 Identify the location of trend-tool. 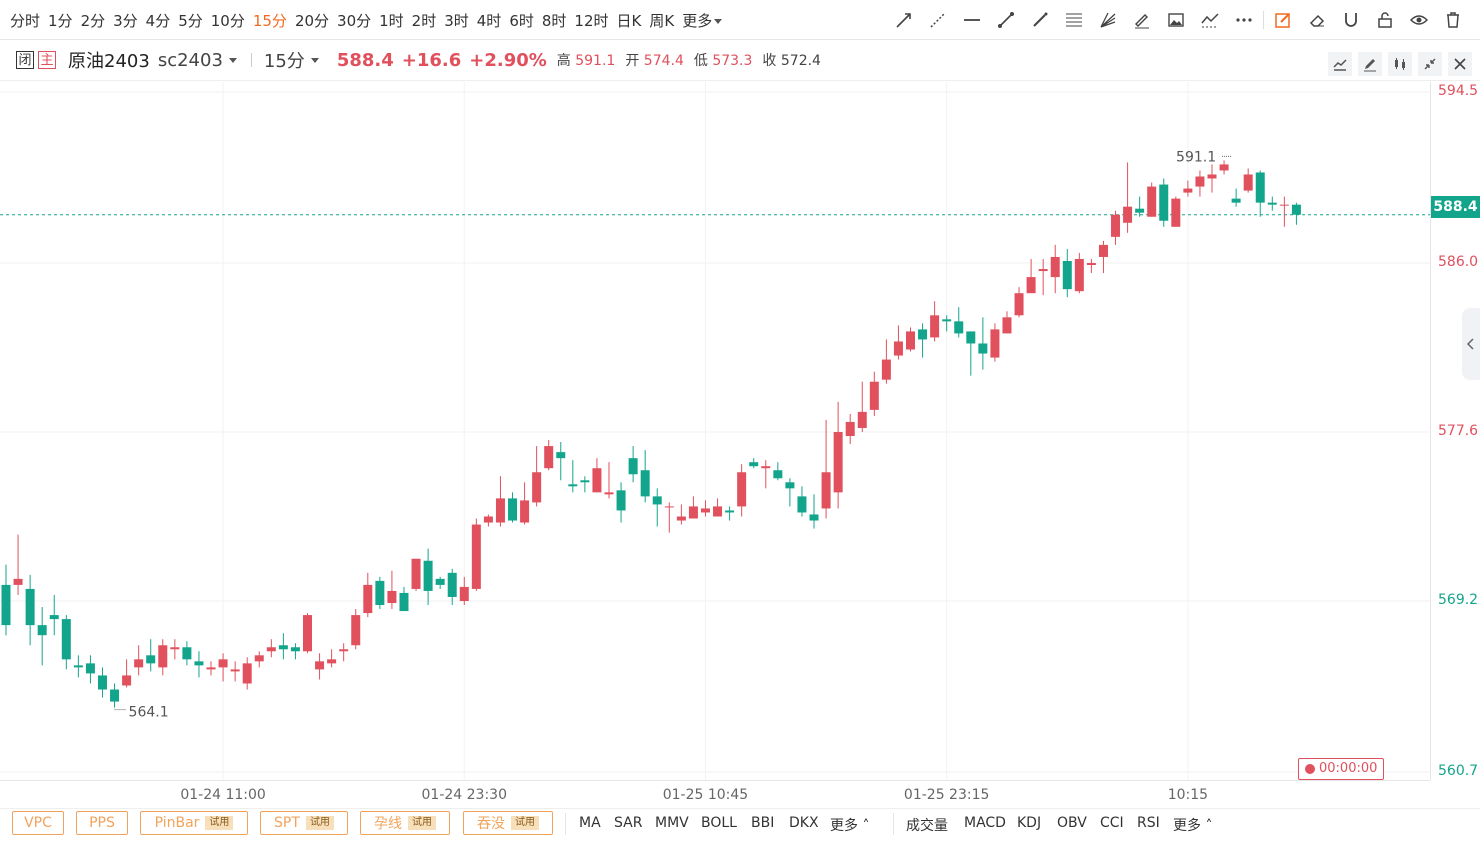
(1210, 20).